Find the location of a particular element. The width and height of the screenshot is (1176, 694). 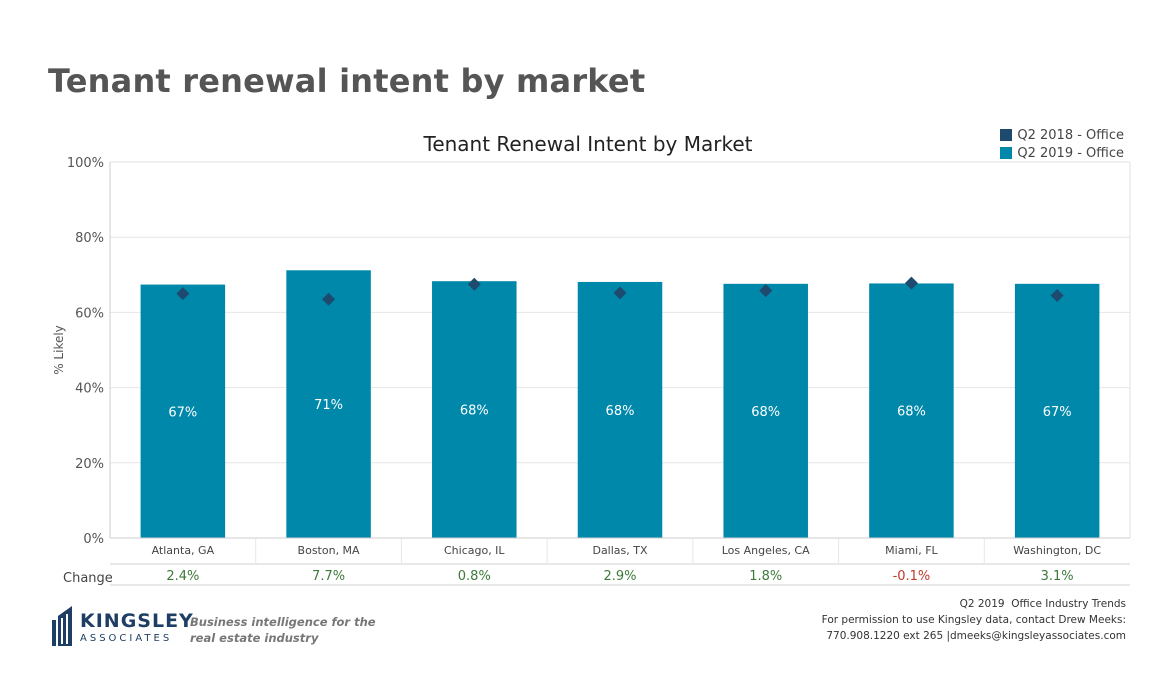

bar-data-label: 71% is located at coordinates (328, 405).